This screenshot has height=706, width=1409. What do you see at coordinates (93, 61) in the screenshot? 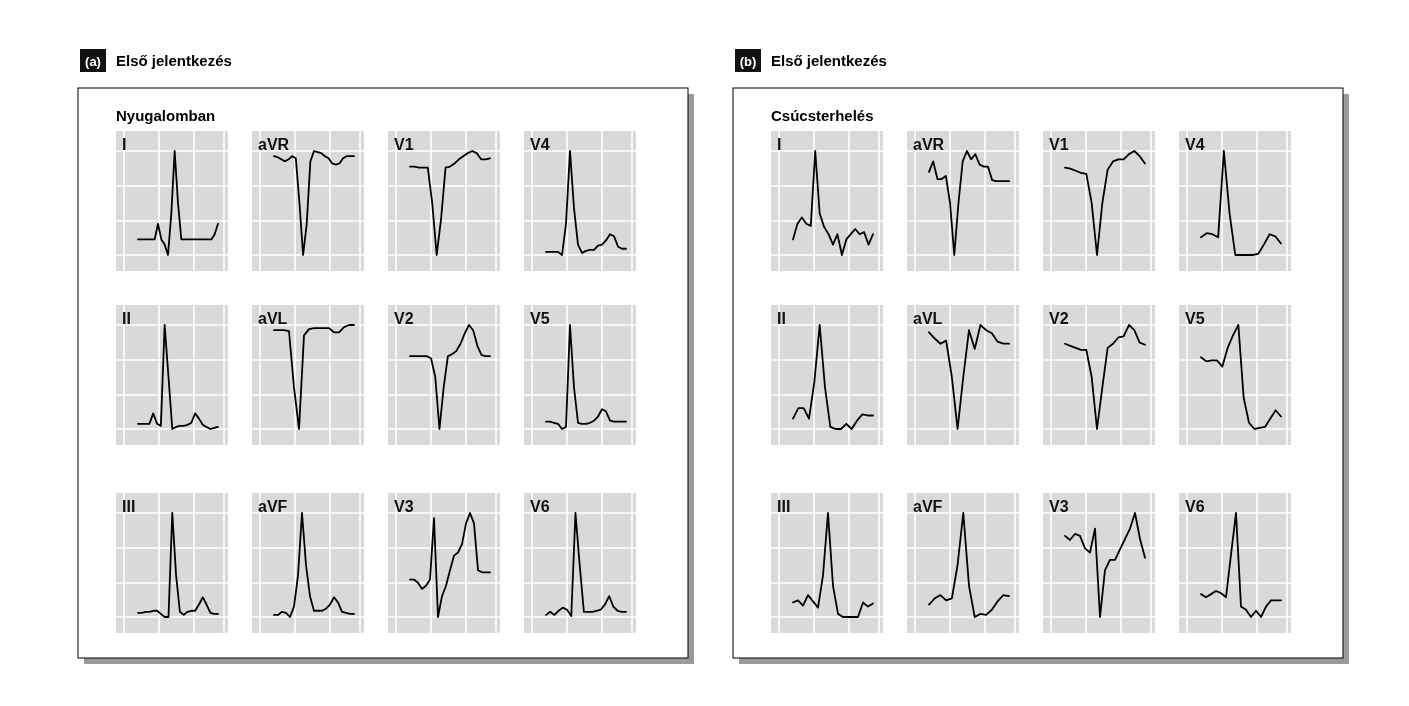
I see `text: (a)` at bounding box center [93, 61].